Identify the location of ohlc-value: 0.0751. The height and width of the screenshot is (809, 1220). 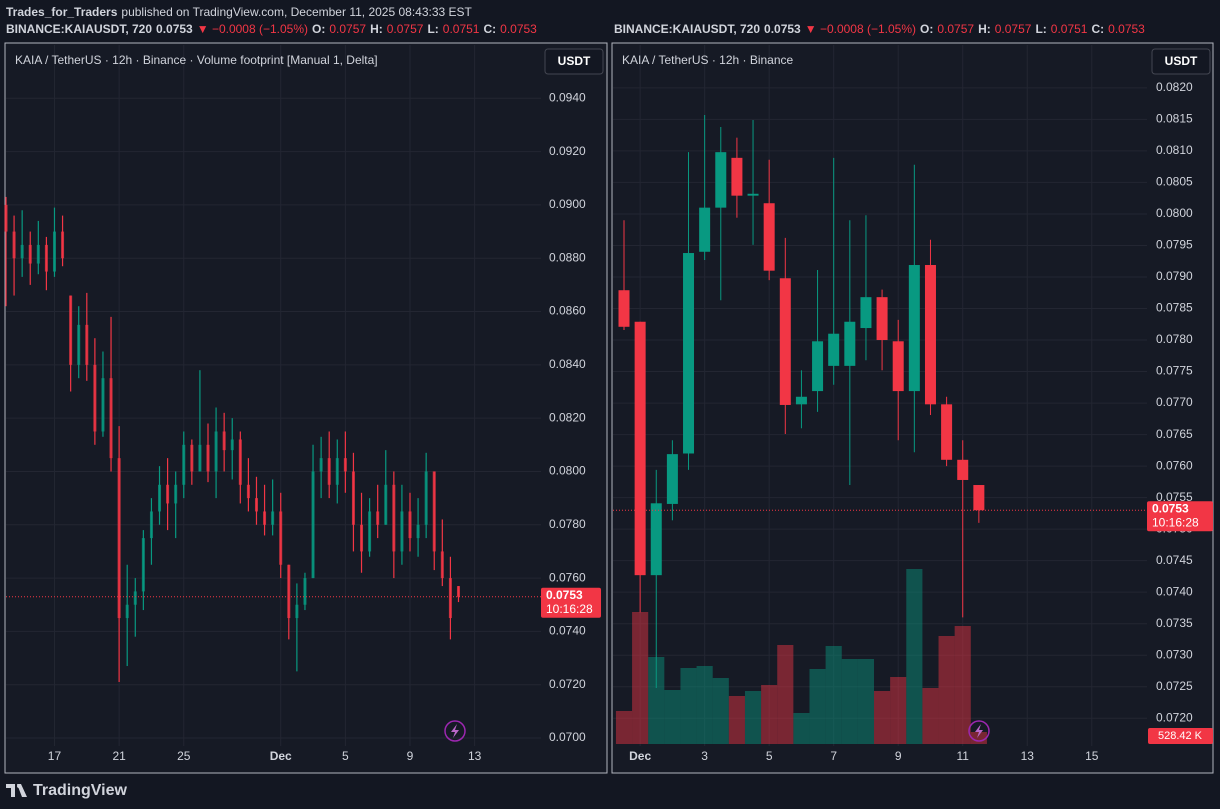
(461, 29).